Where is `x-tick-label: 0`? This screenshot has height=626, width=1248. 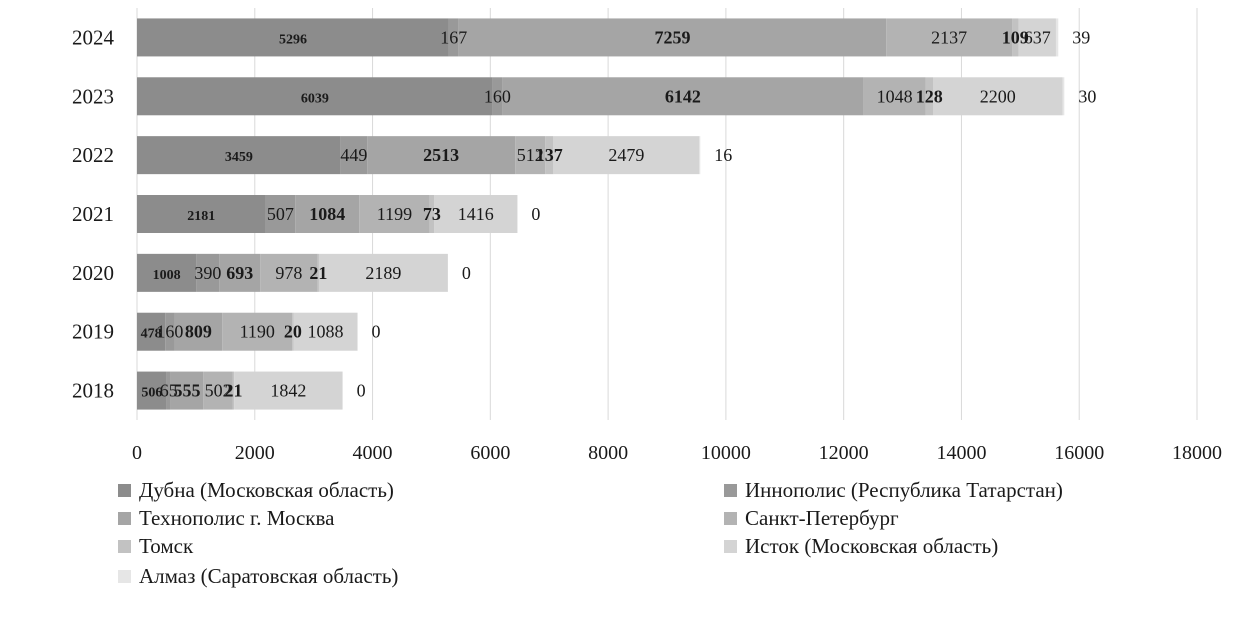 x-tick-label: 0 is located at coordinates (137, 453).